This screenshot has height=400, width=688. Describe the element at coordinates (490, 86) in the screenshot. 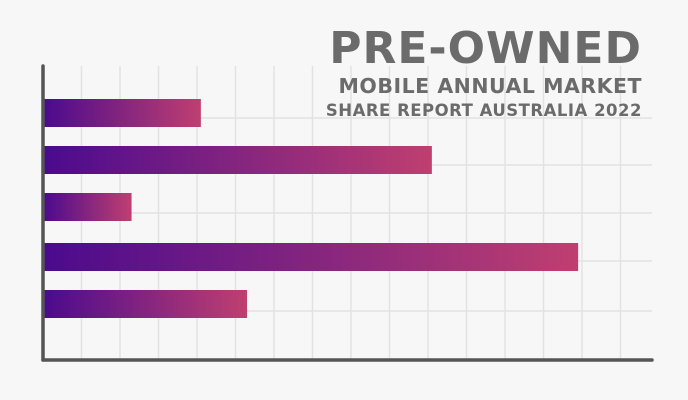

I see `title-line-2: MOBILE ANNUAL MARKET` at that location.